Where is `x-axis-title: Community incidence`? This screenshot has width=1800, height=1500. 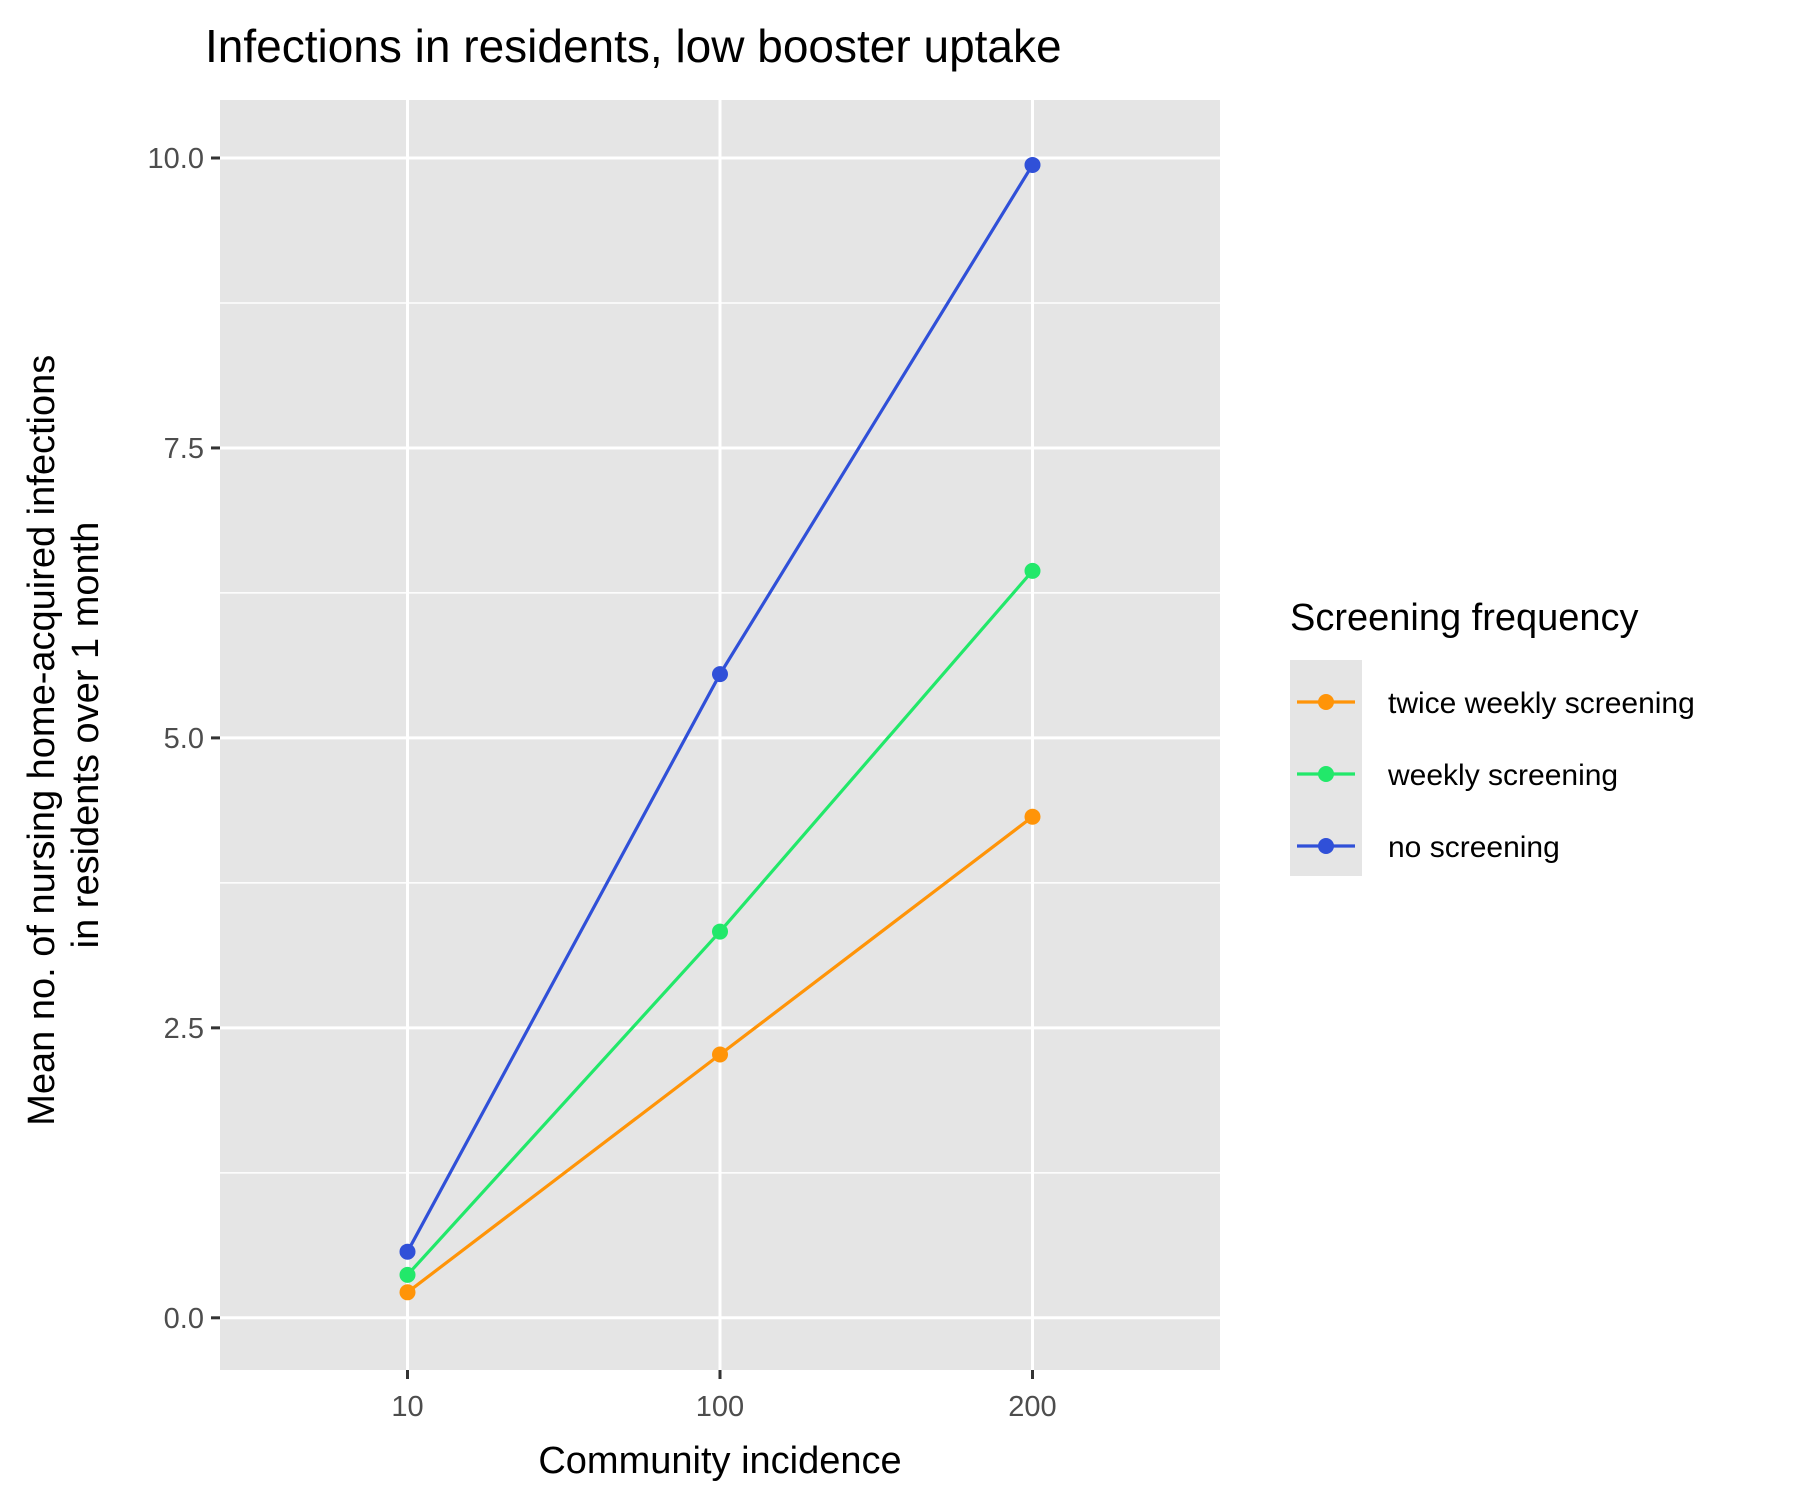 x-axis-title: Community incidence is located at coordinates (719, 1461).